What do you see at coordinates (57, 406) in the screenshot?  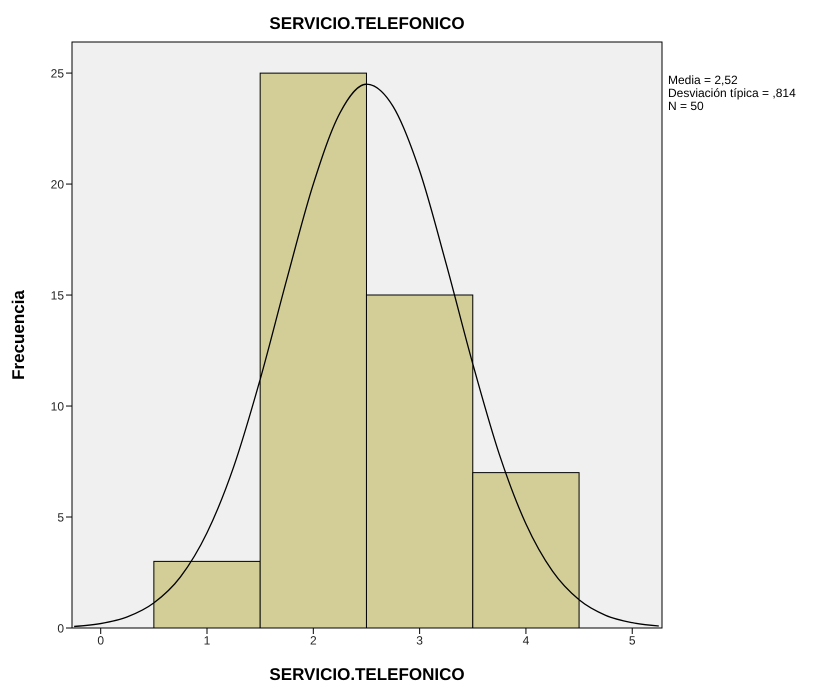 I see `y-tick-label: 10` at bounding box center [57, 406].